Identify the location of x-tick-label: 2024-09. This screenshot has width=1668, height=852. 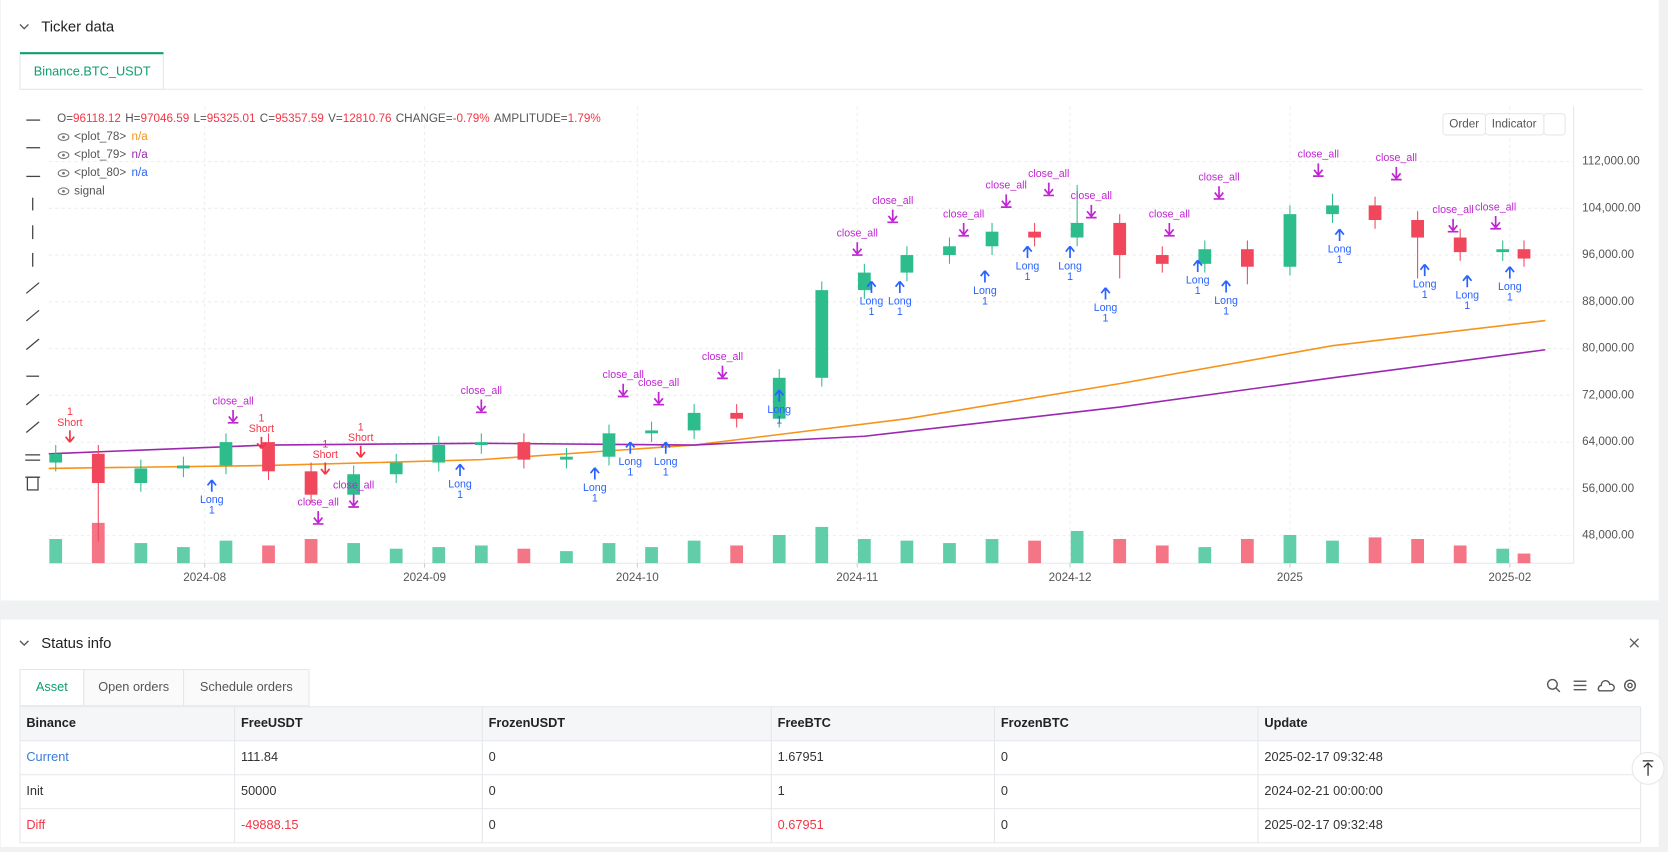
(424, 577).